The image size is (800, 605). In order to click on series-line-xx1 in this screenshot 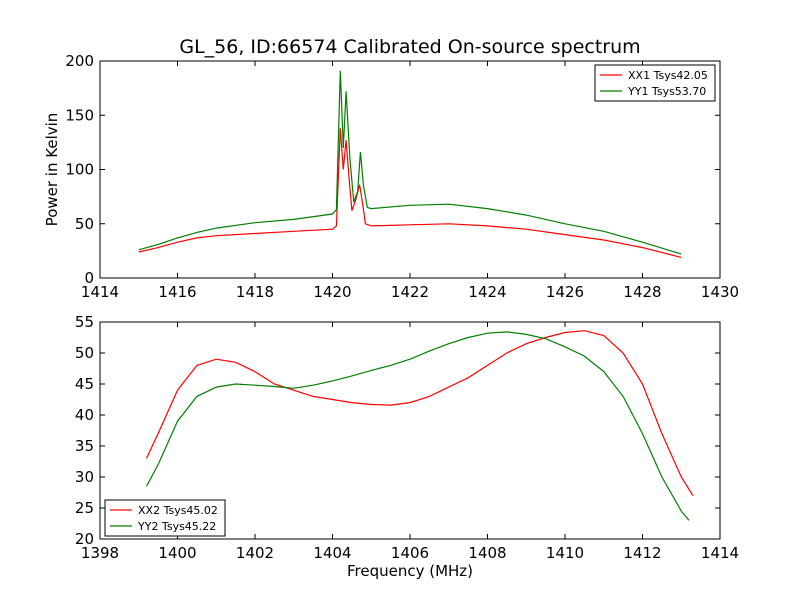, I will do `click(410, 193)`.